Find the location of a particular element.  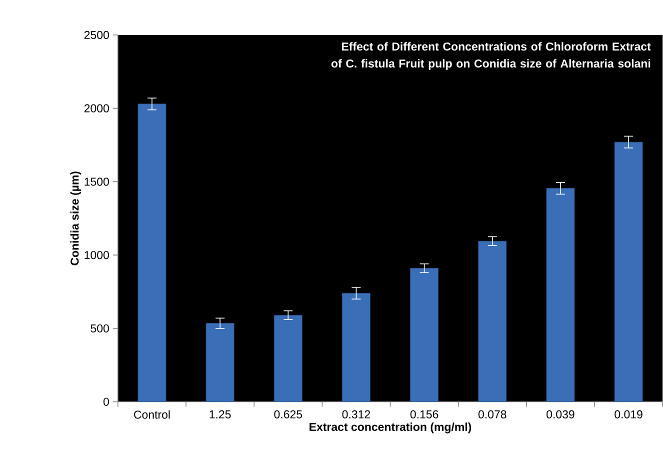

text: Effect of Different Concentrations of Chloroform Extract of C. fistula Fruit pulp on Conidia size of Alternaria solani is located at coordinates (491, 56).